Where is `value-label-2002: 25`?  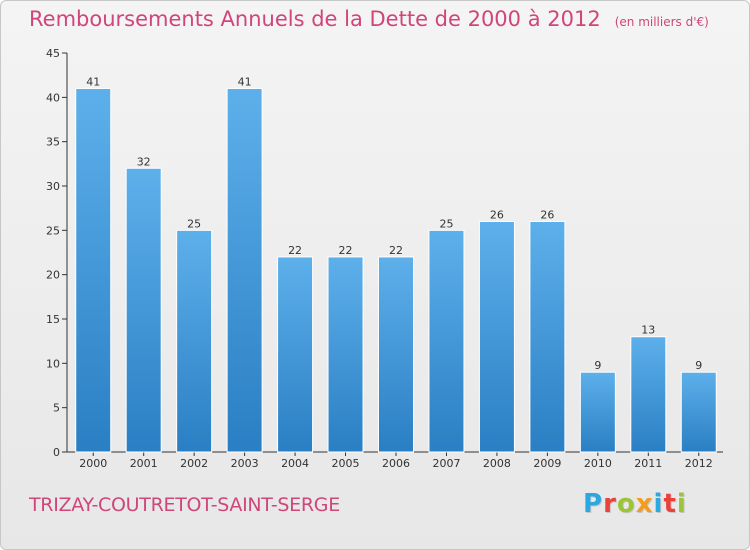 value-label-2002: 25 is located at coordinates (194, 223).